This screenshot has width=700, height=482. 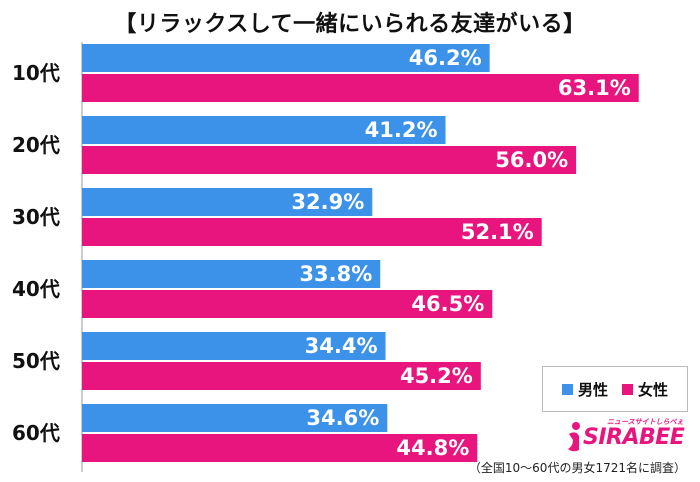 I want to click on logo-subtext: ニュースサイトしらべぇ, so click(x=645, y=422).